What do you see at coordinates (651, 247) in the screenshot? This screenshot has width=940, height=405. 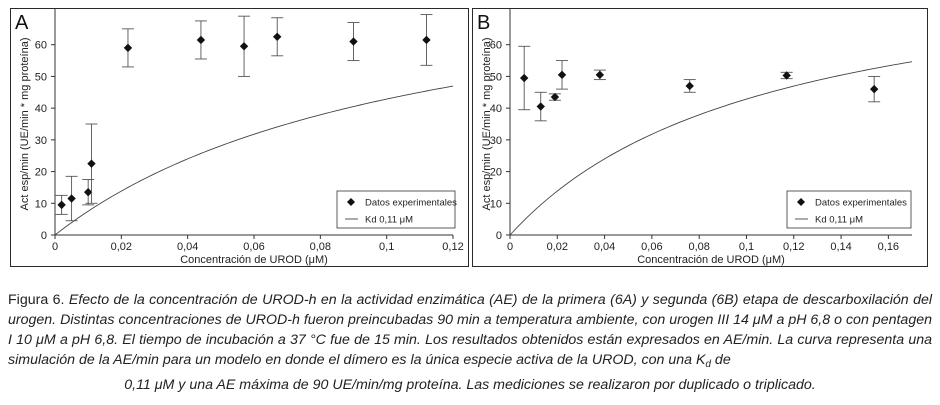 I see `chart-b-x-tick-label: 0,06` at bounding box center [651, 247].